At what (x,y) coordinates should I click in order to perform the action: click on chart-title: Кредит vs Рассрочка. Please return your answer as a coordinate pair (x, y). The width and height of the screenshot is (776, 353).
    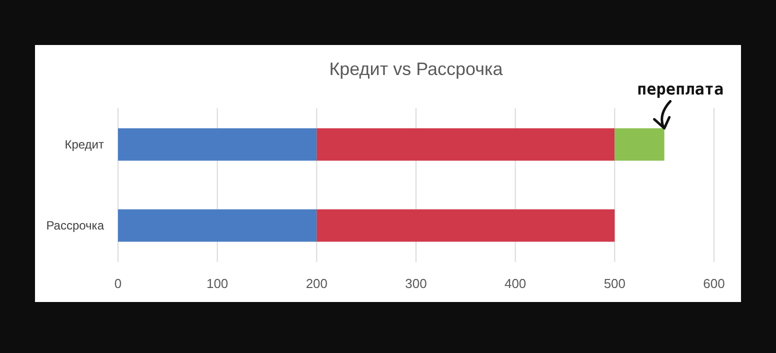
    Looking at the image, I should click on (416, 69).